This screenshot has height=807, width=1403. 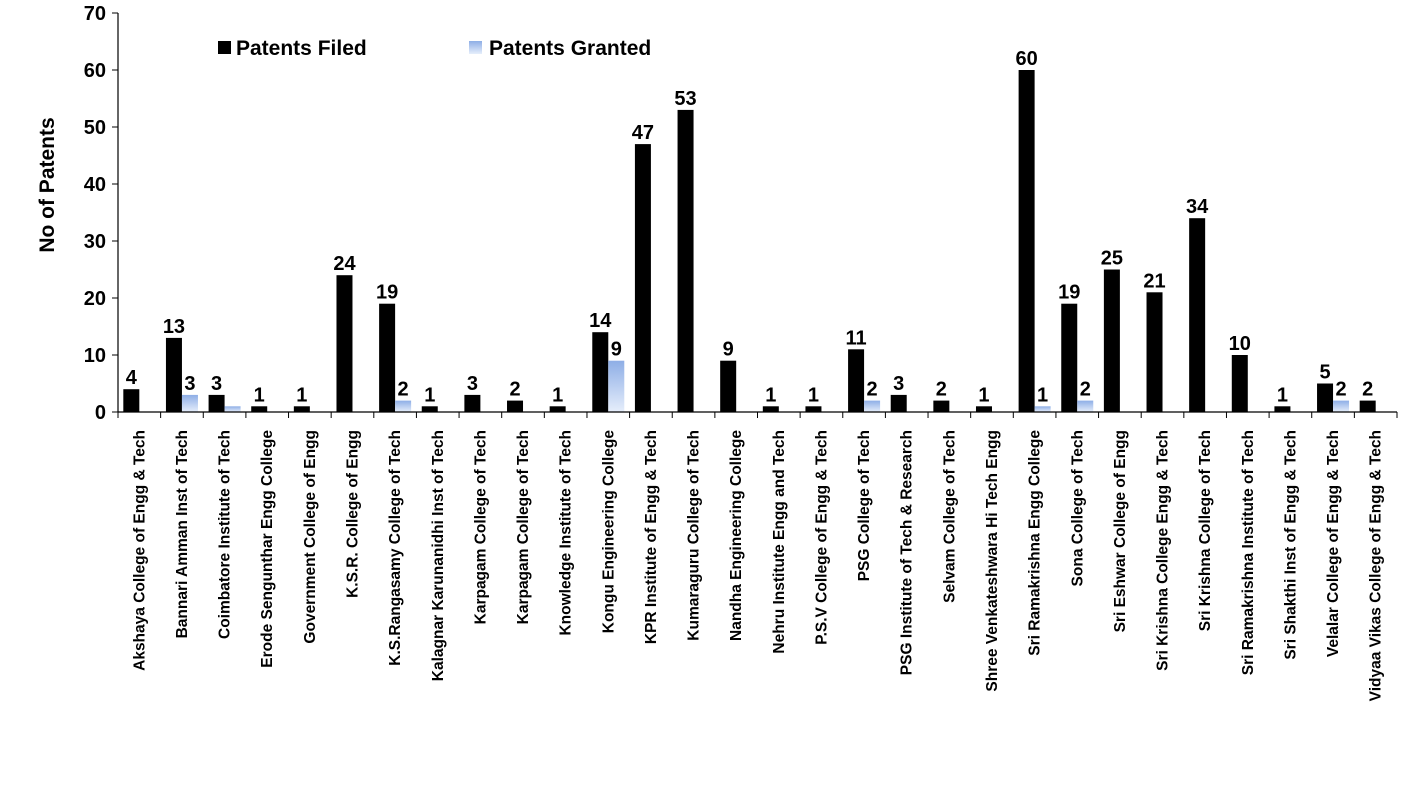 I want to click on y-axis-title: No of Patents, so click(x=47, y=184).